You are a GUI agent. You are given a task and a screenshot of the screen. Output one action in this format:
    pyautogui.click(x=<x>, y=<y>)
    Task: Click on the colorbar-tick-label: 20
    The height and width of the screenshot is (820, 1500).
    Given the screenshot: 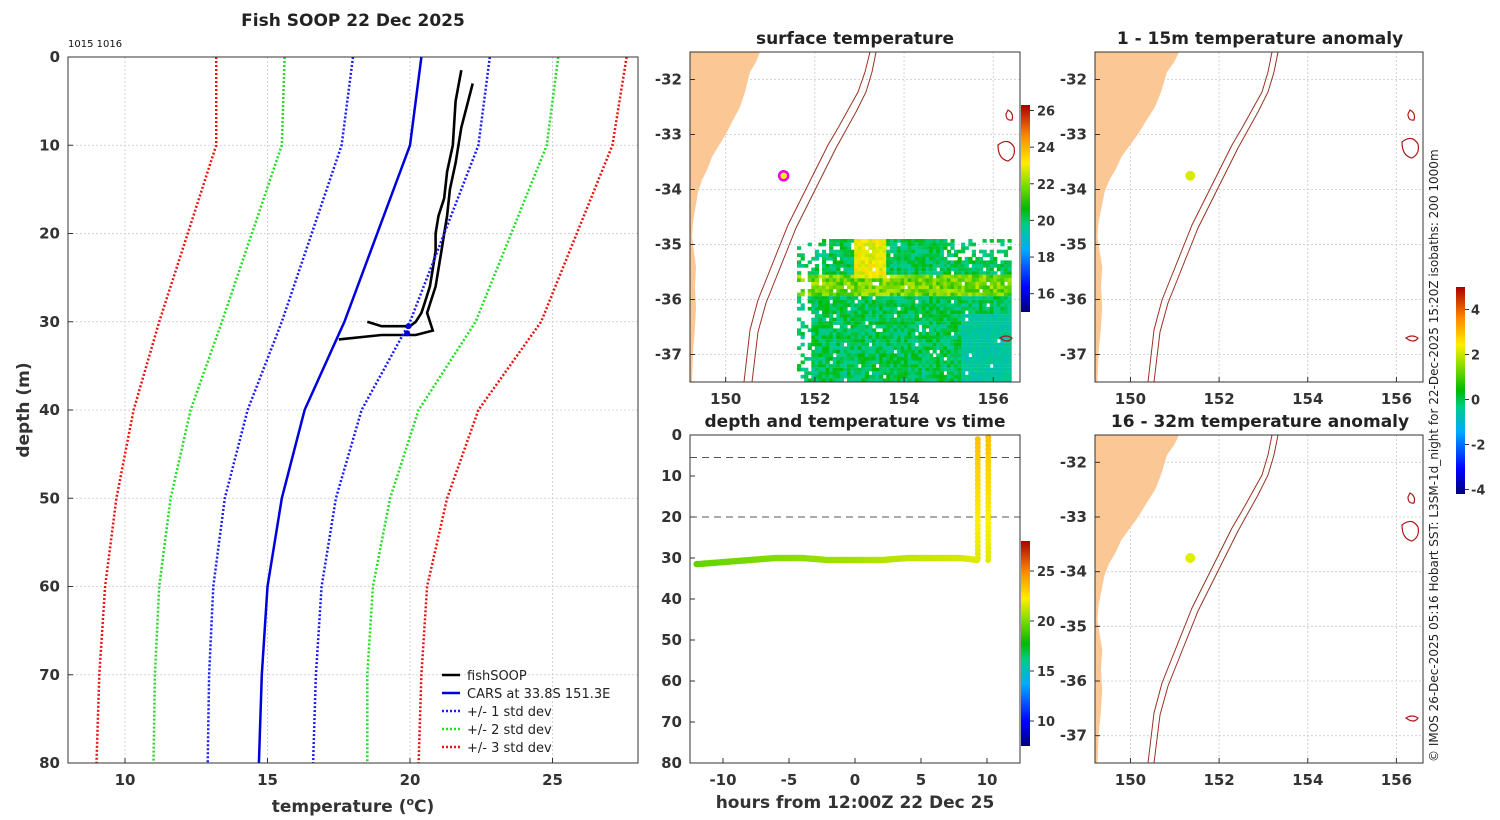 What is the action you would take?
    pyautogui.click(x=1046, y=622)
    